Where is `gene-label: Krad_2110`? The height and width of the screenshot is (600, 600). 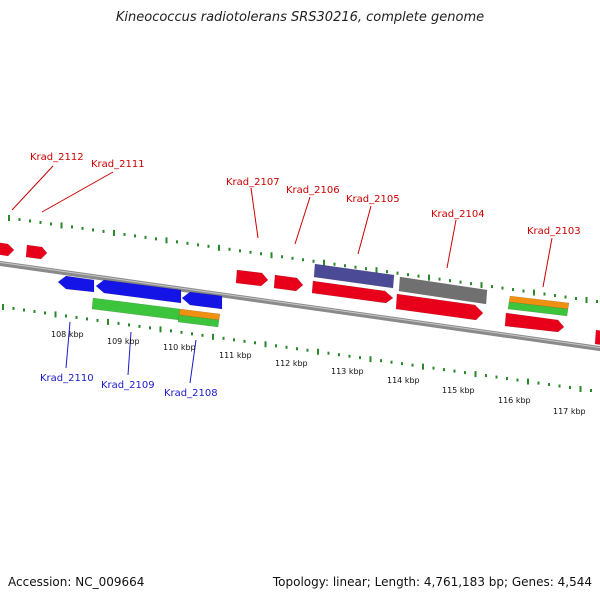 gene-label: Krad_2110 is located at coordinates (67, 378).